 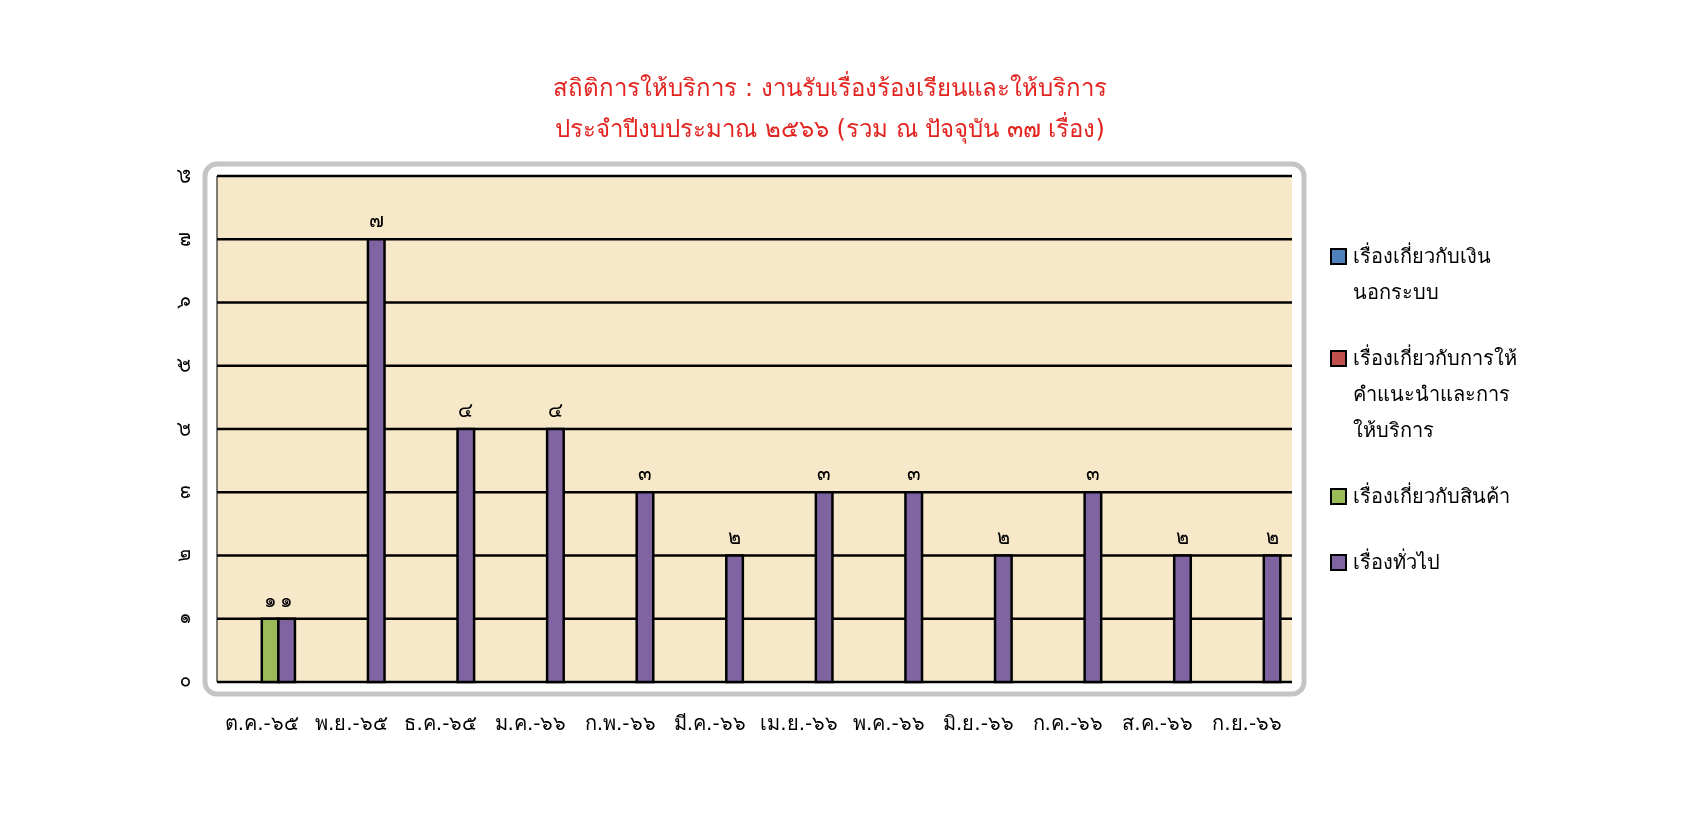 I want to click on y-tick-label: ๕, so click(x=183, y=366).